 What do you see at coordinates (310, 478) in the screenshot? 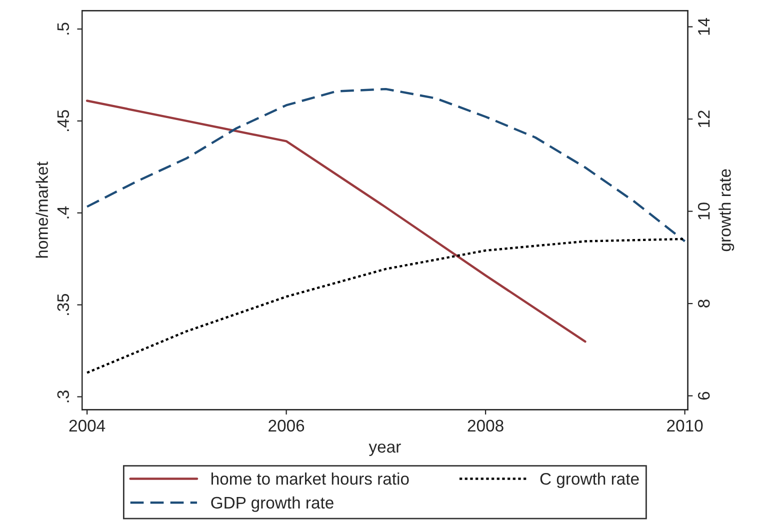
I see `legend-label: home to market hours ratio` at bounding box center [310, 478].